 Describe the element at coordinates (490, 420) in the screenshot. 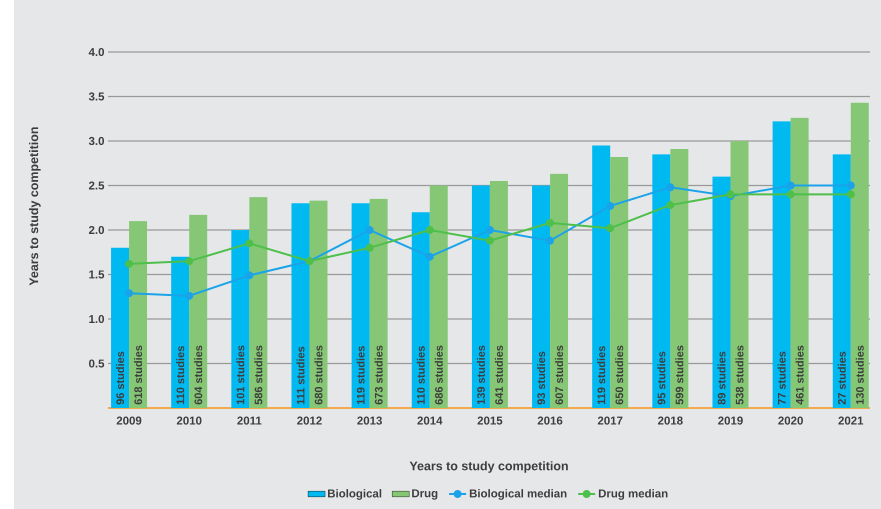

I see `x-tick-label: 2015` at that location.